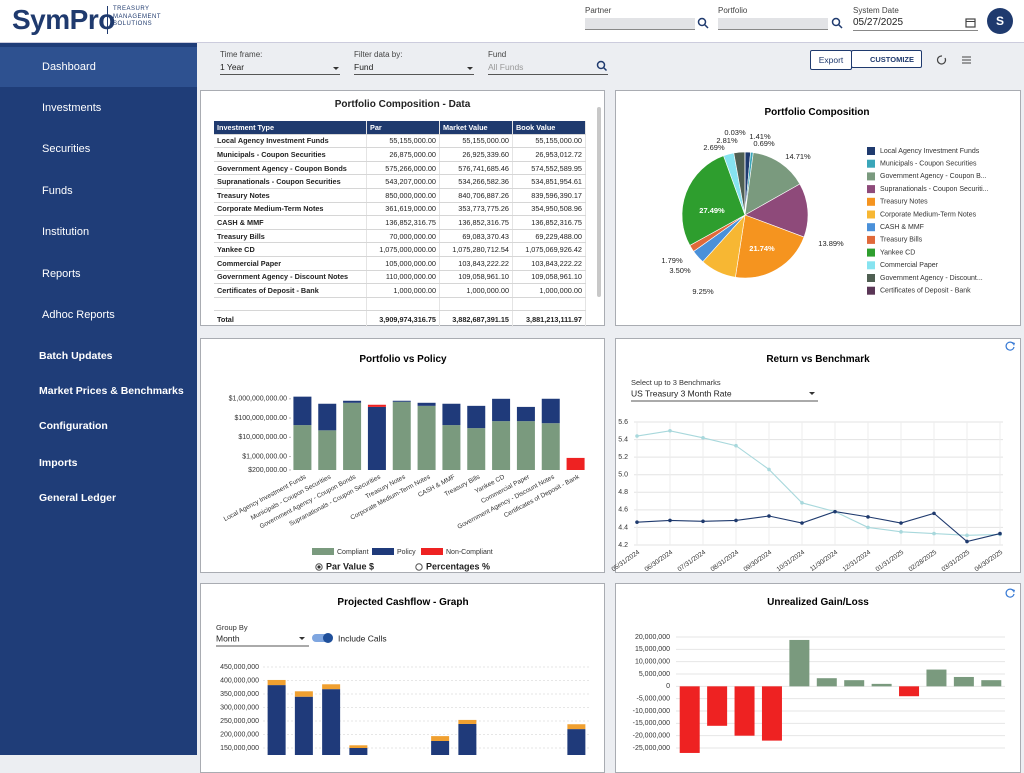 The image size is (1024, 773). I want to click on calendar-icon, so click(970, 22).